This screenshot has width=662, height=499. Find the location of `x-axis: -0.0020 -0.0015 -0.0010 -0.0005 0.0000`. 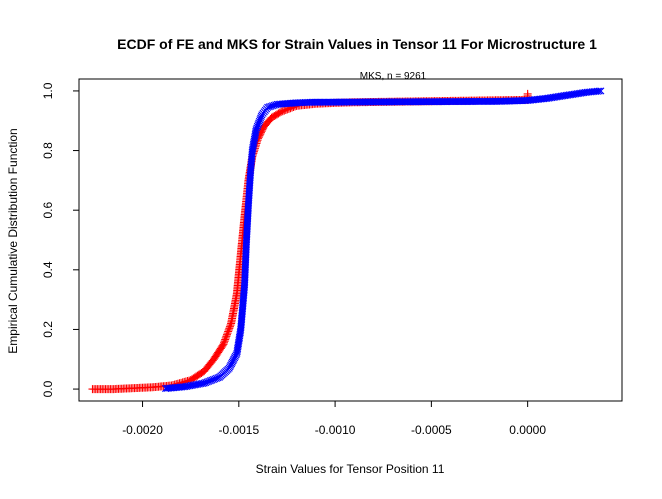

x-axis: -0.0020 -0.0015 -0.0010 -0.0005 0.0000 is located at coordinates (334, 418).